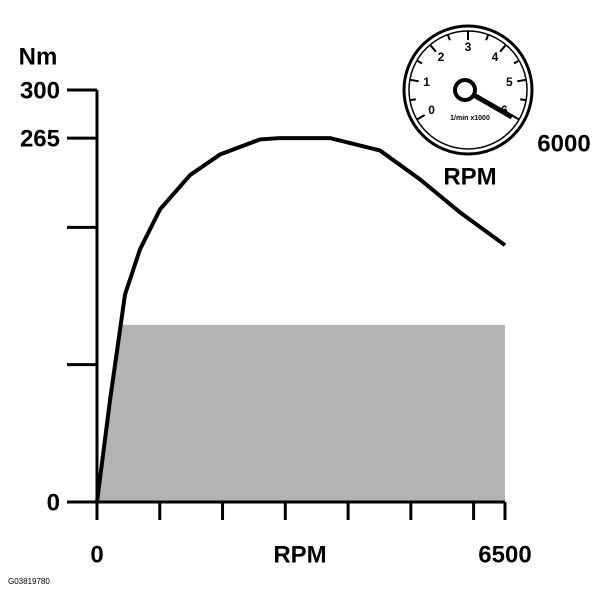  I want to click on gauge-hub, so click(465, 90).